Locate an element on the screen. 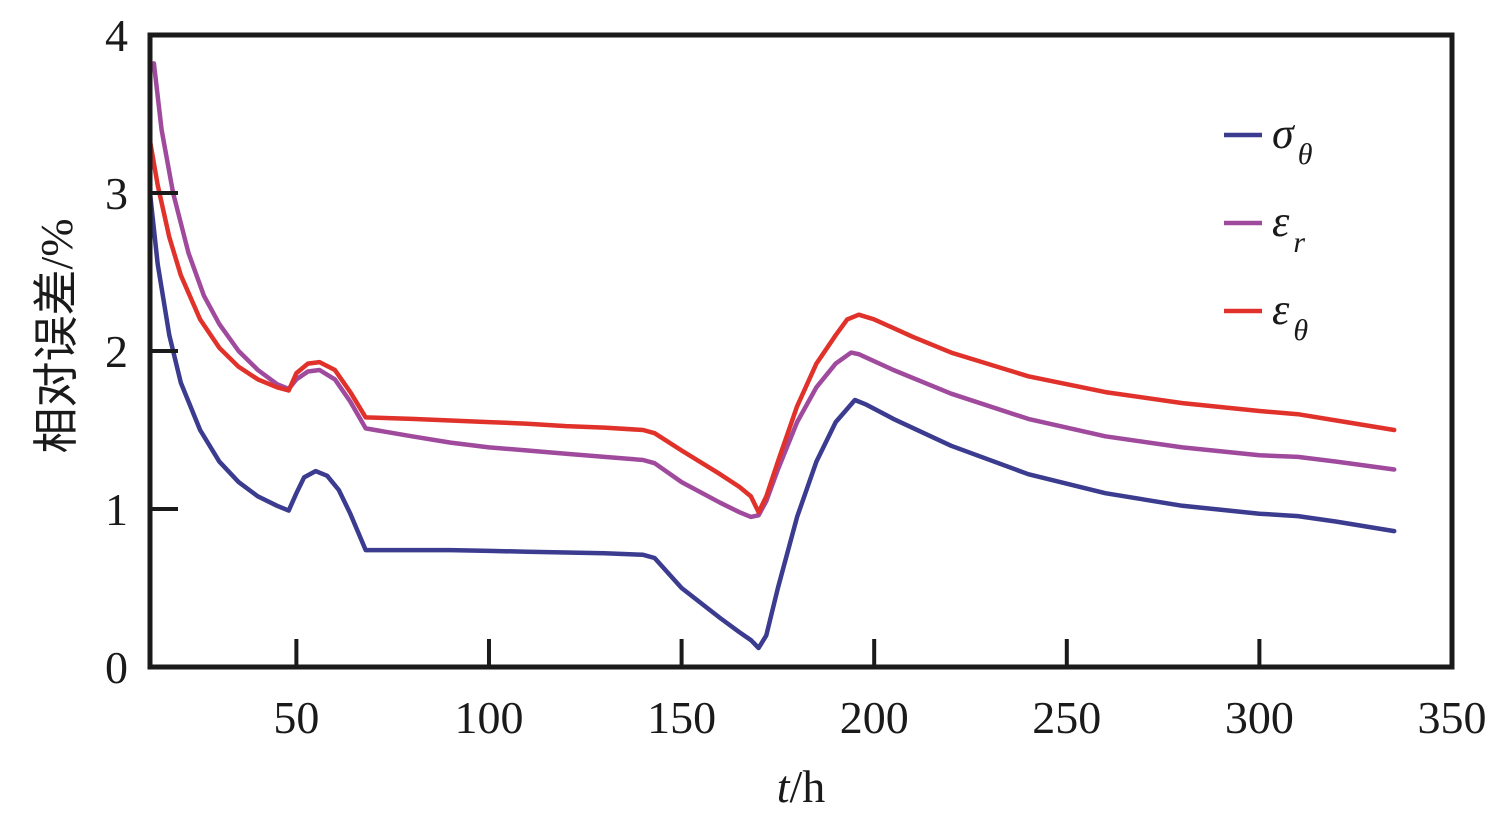  x-axis-title-variable: t is located at coordinates (784, 786).